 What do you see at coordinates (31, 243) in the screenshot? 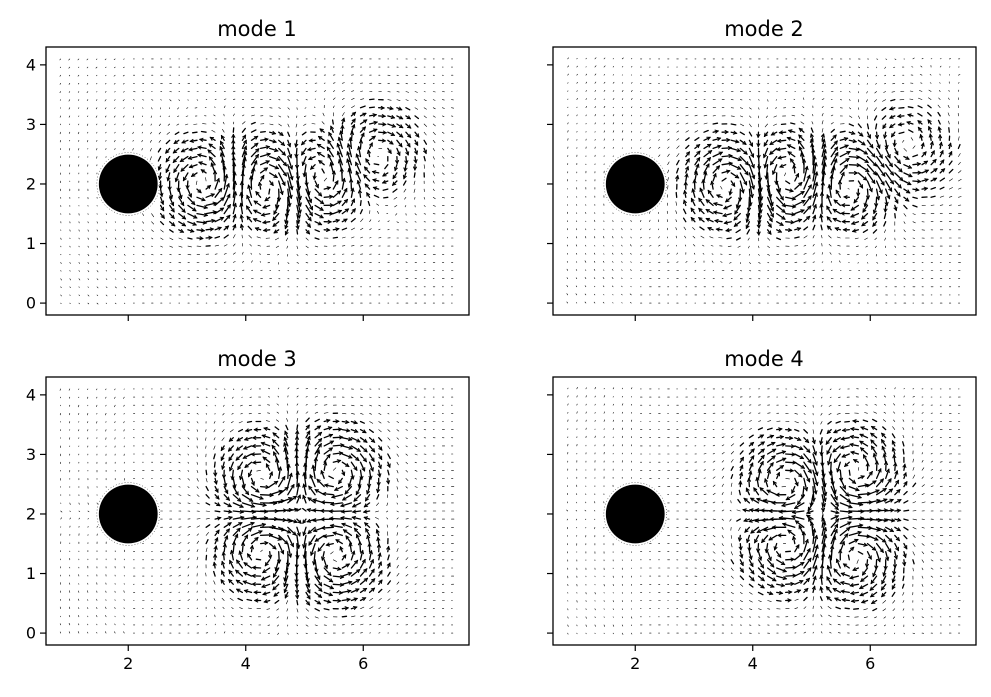
I see `y-tick-label: 1` at bounding box center [31, 243].